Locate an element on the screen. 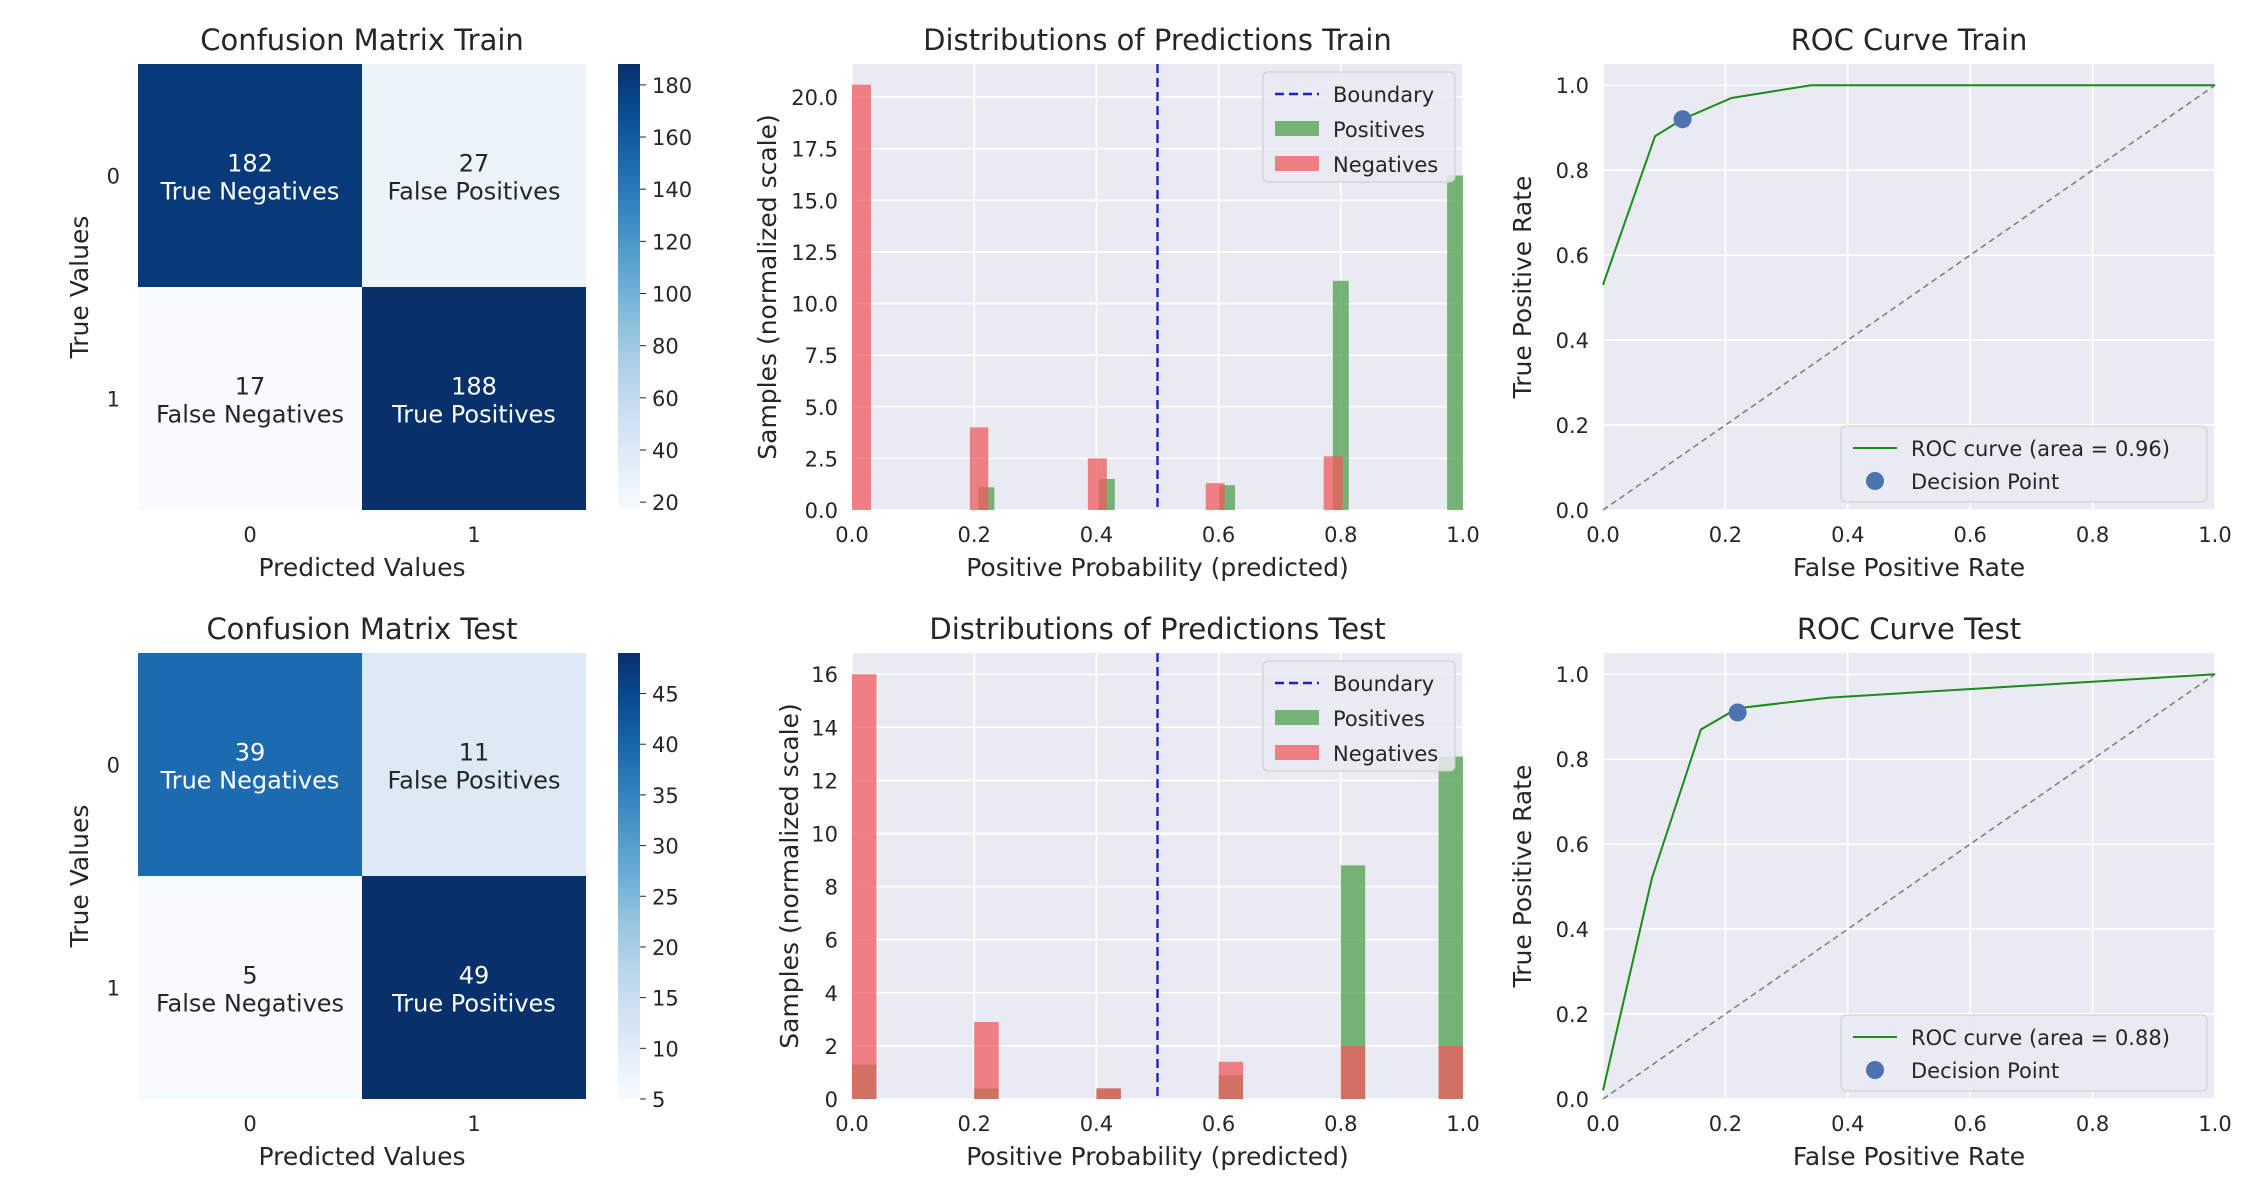 The height and width of the screenshot is (1200, 2250). y-tick-label: 1.0 is located at coordinates (1572, 675).